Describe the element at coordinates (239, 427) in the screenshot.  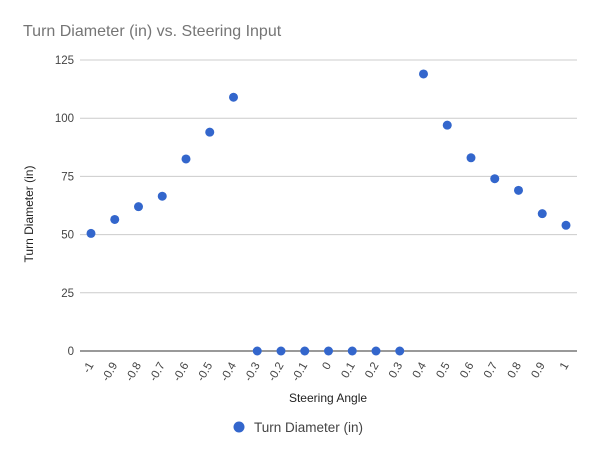
I see `legend-marker-icon` at that location.